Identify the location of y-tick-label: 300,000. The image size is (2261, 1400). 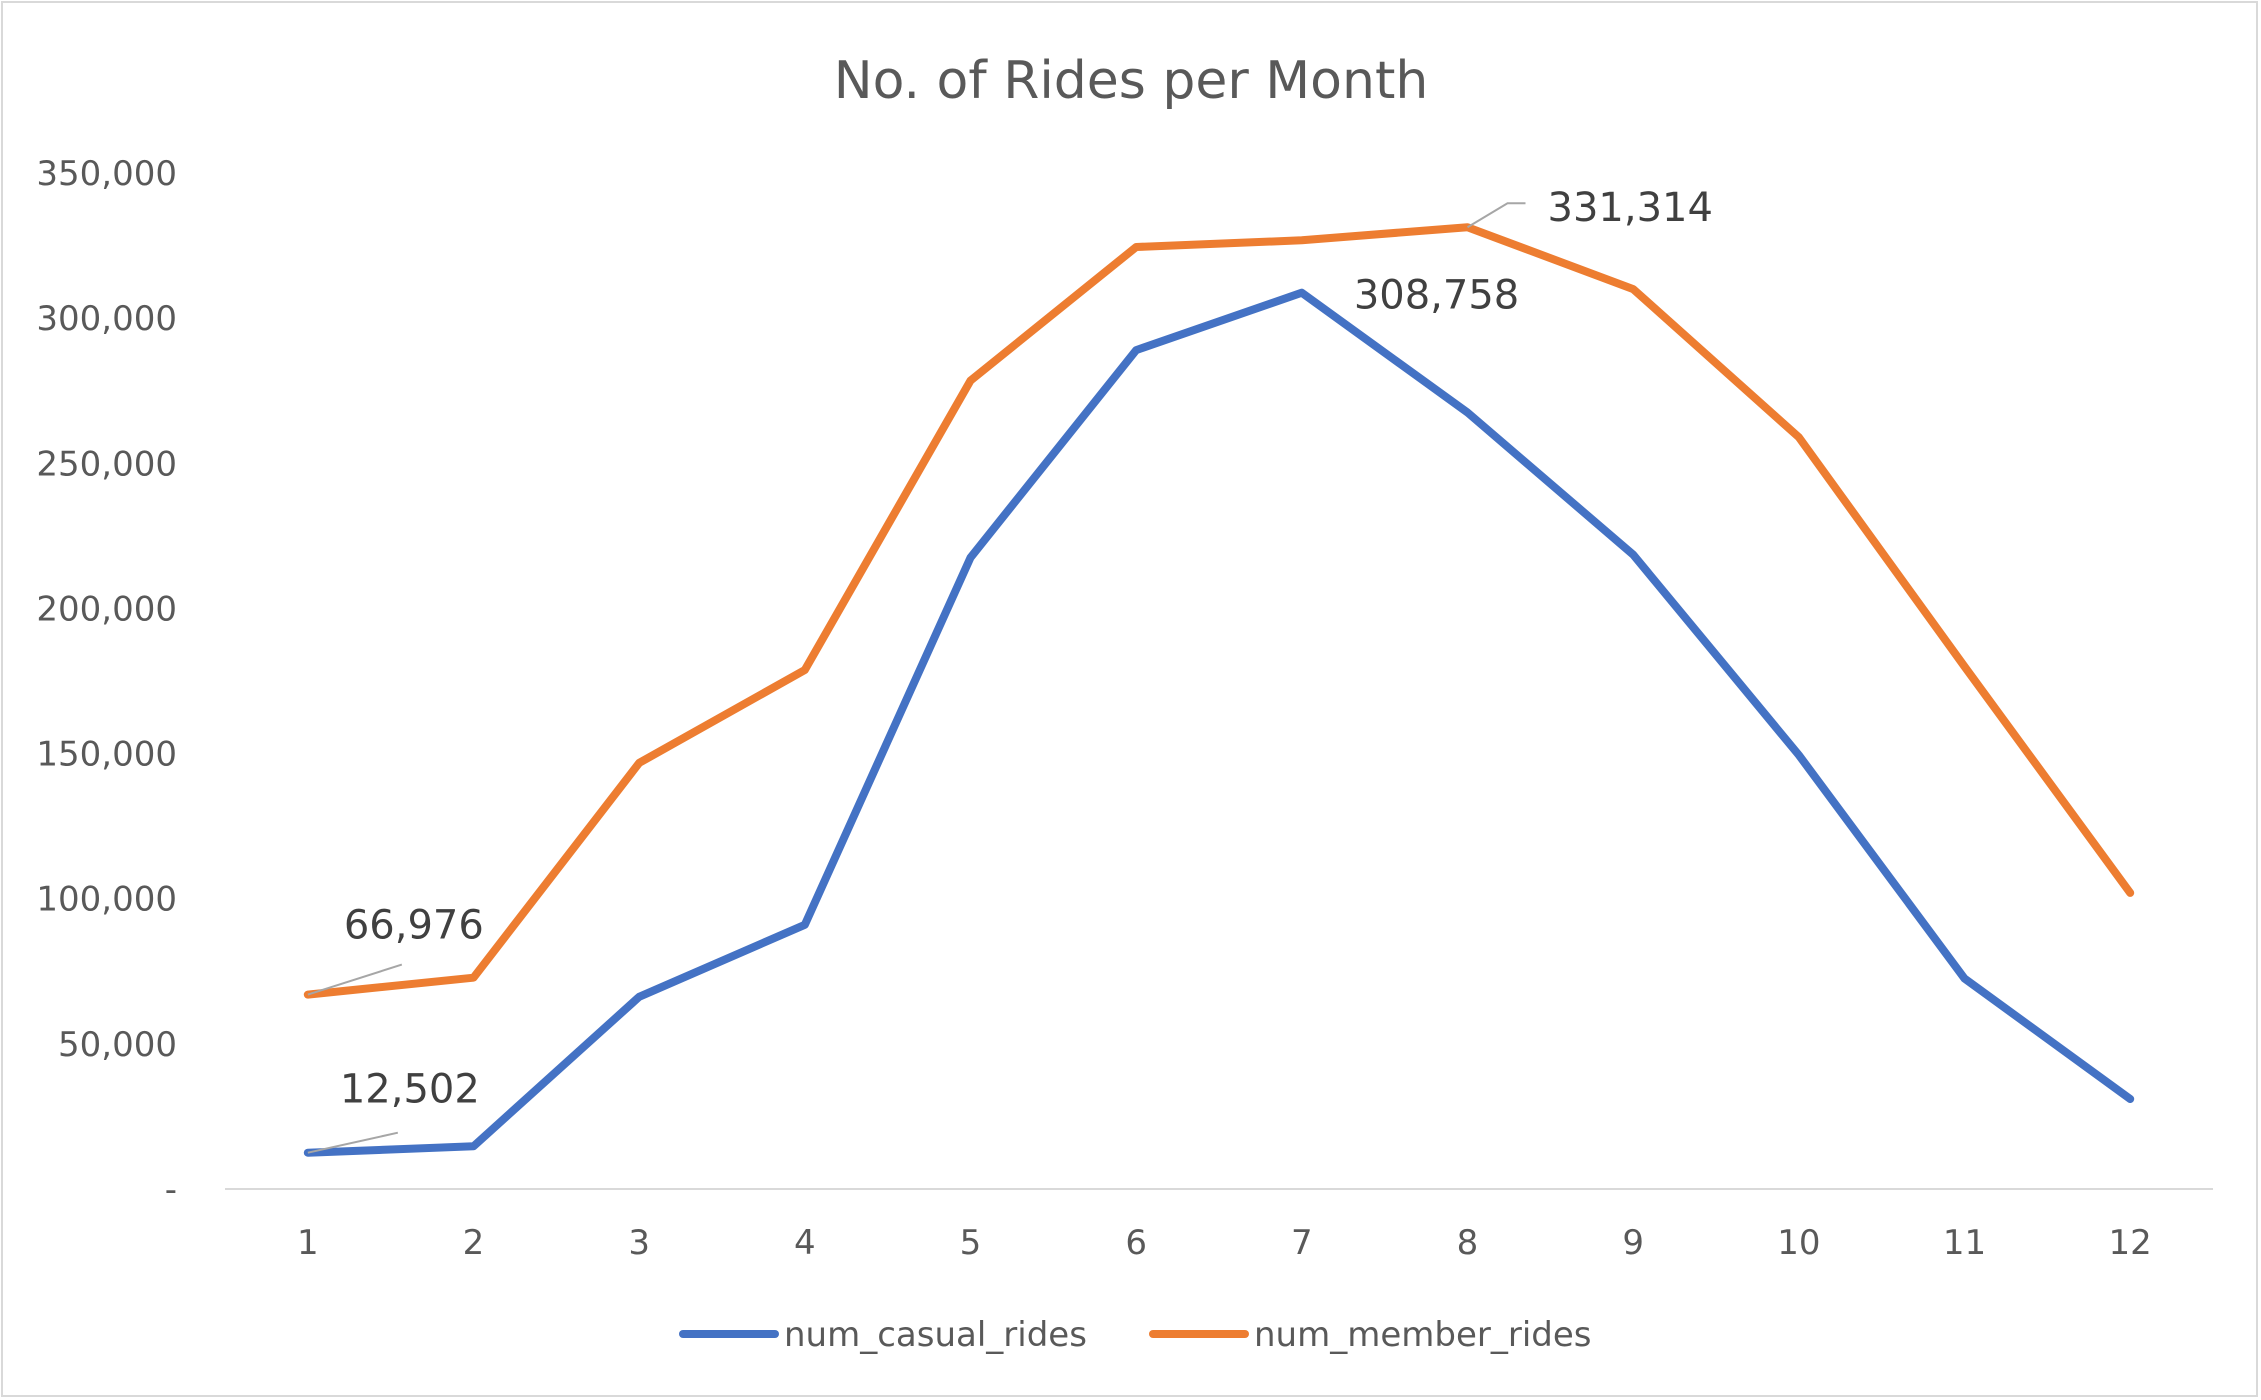
(106, 319).